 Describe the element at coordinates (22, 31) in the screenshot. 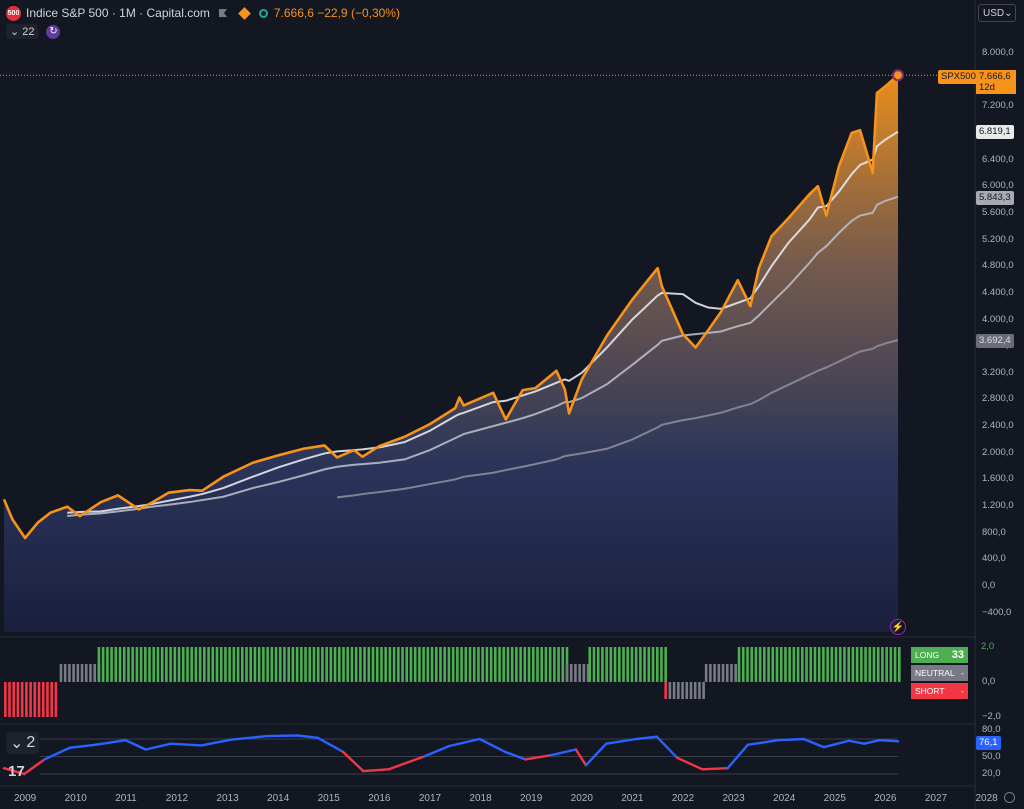

I see `interval-chip: ⌄ 22` at that location.